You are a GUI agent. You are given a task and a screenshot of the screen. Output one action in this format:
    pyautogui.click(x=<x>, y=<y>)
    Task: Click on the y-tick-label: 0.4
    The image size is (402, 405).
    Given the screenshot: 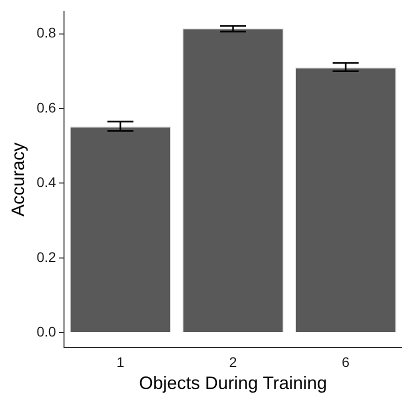 What is the action you would take?
    pyautogui.click(x=46, y=182)
    